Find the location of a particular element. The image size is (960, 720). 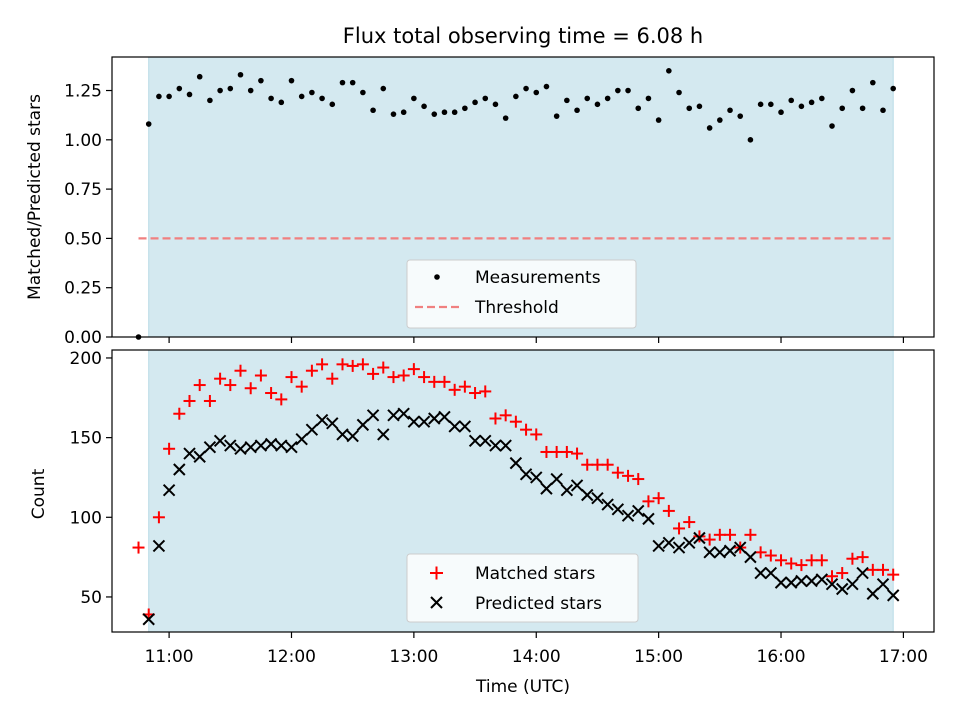

legend-predicted-label: Predicted stars is located at coordinates (538, 604).